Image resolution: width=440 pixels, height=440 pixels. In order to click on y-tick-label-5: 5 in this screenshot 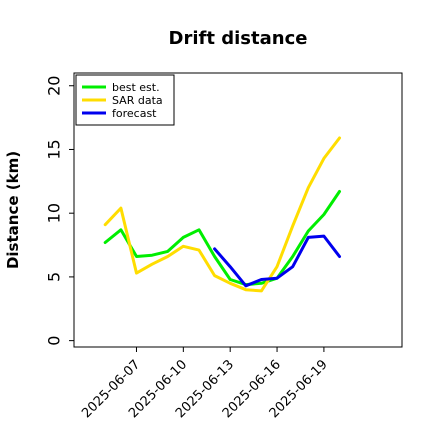, I will do `click(54, 277)`.